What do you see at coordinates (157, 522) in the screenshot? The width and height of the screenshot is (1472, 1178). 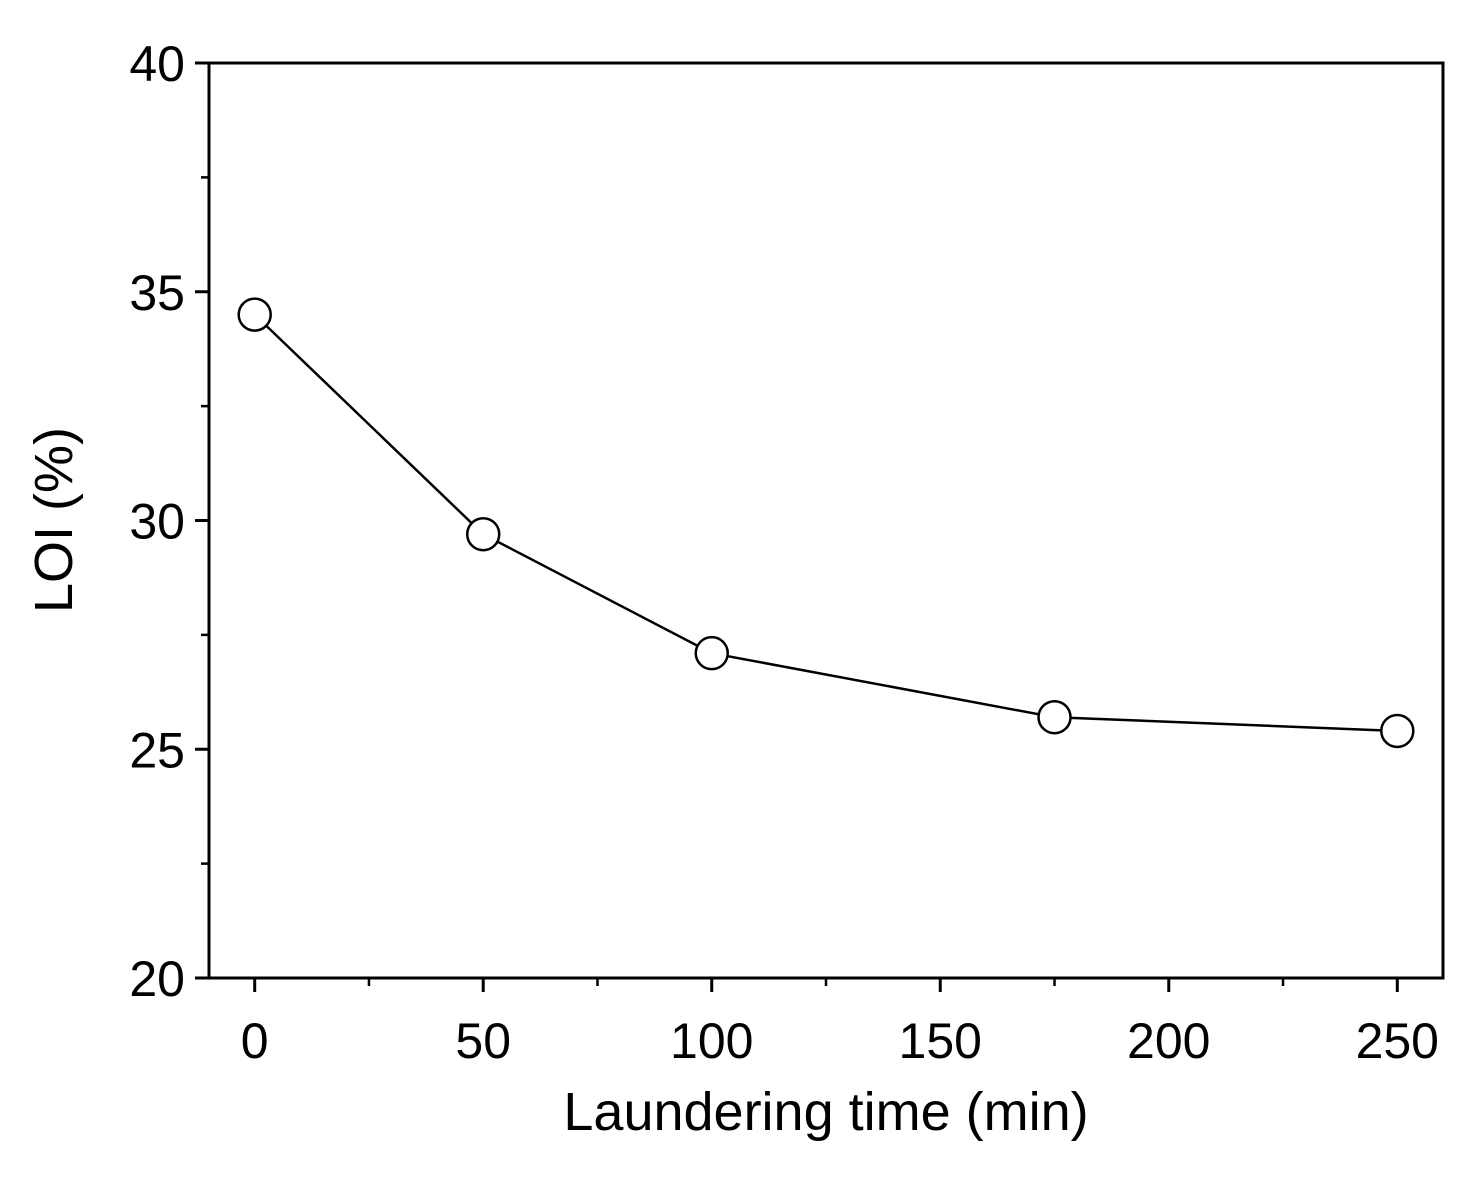 I see `y-tick-label: 30` at bounding box center [157, 522].